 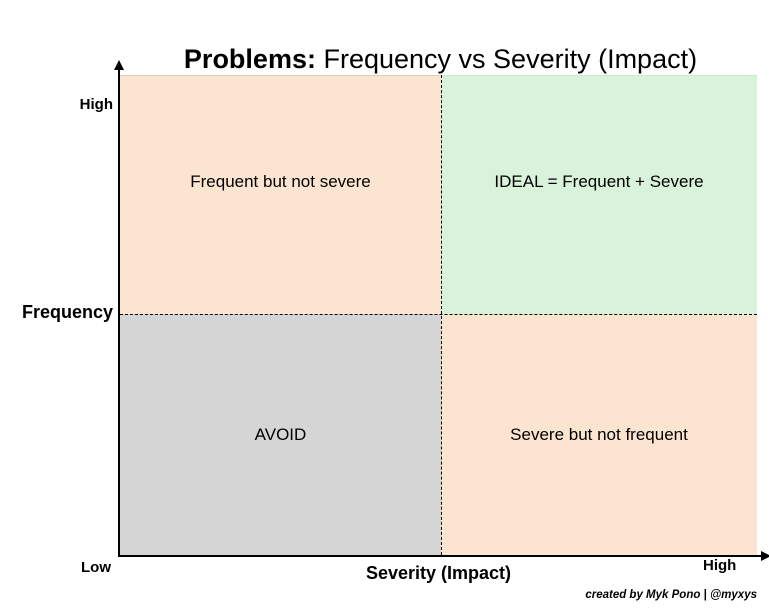 I want to click on x-axis-tick-high: High, so click(x=720, y=565).